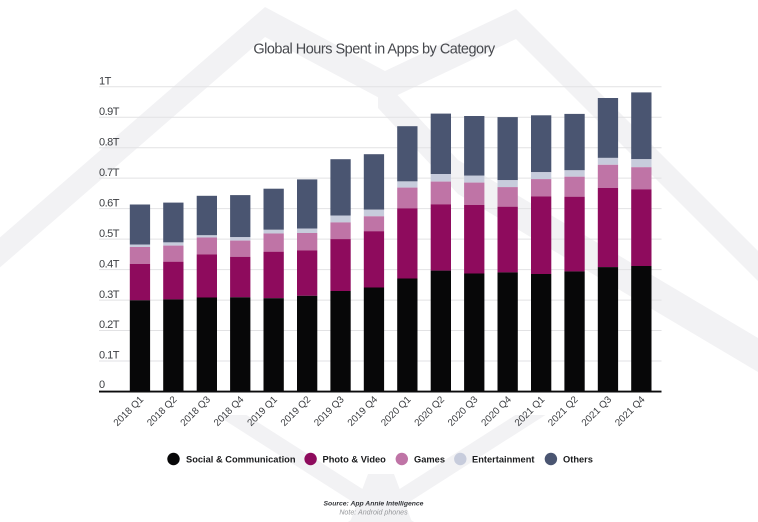 This screenshot has width=758, height=522. I want to click on svg-text: Source: App Annie Intelligence, so click(374, 504).